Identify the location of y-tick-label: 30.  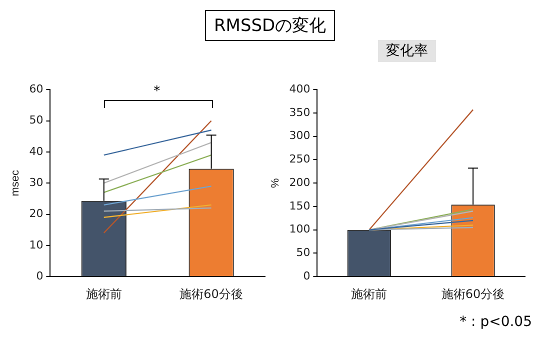
(36, 182).